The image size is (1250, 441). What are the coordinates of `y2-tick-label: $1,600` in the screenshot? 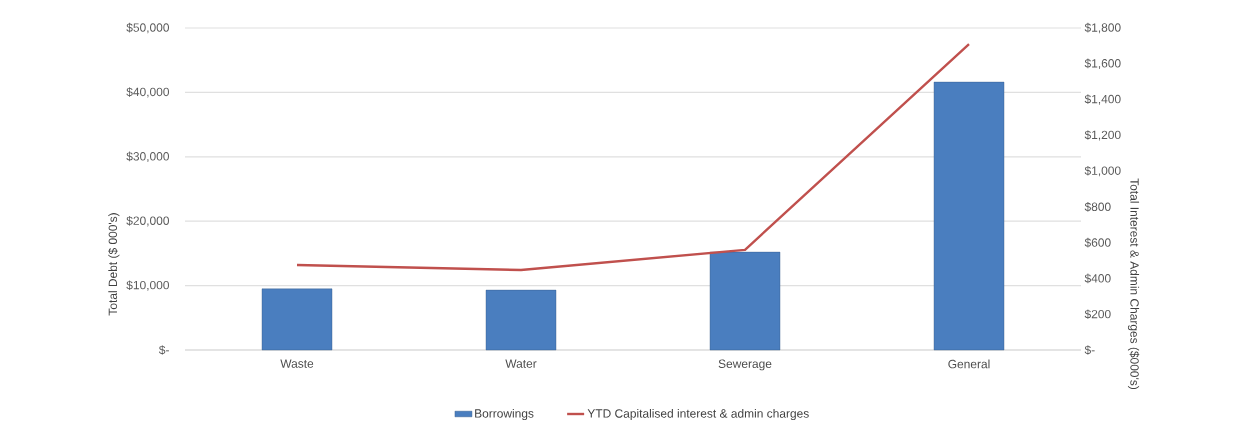 It's located at (1102, 63).